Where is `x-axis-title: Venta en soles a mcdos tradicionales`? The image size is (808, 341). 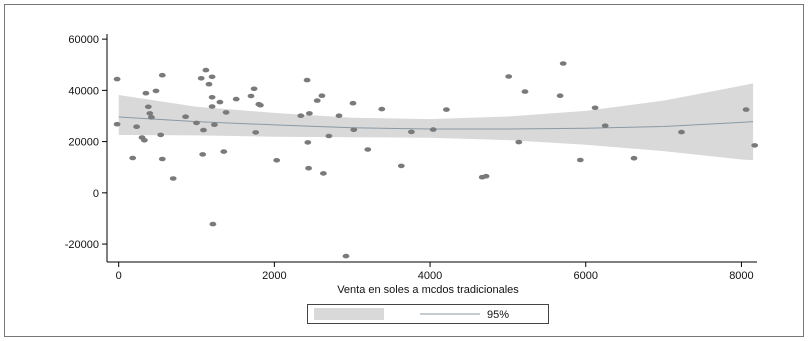
x-axis-title: Venta en soles a mcdos tradicionales is located at coordinates (428, 290).